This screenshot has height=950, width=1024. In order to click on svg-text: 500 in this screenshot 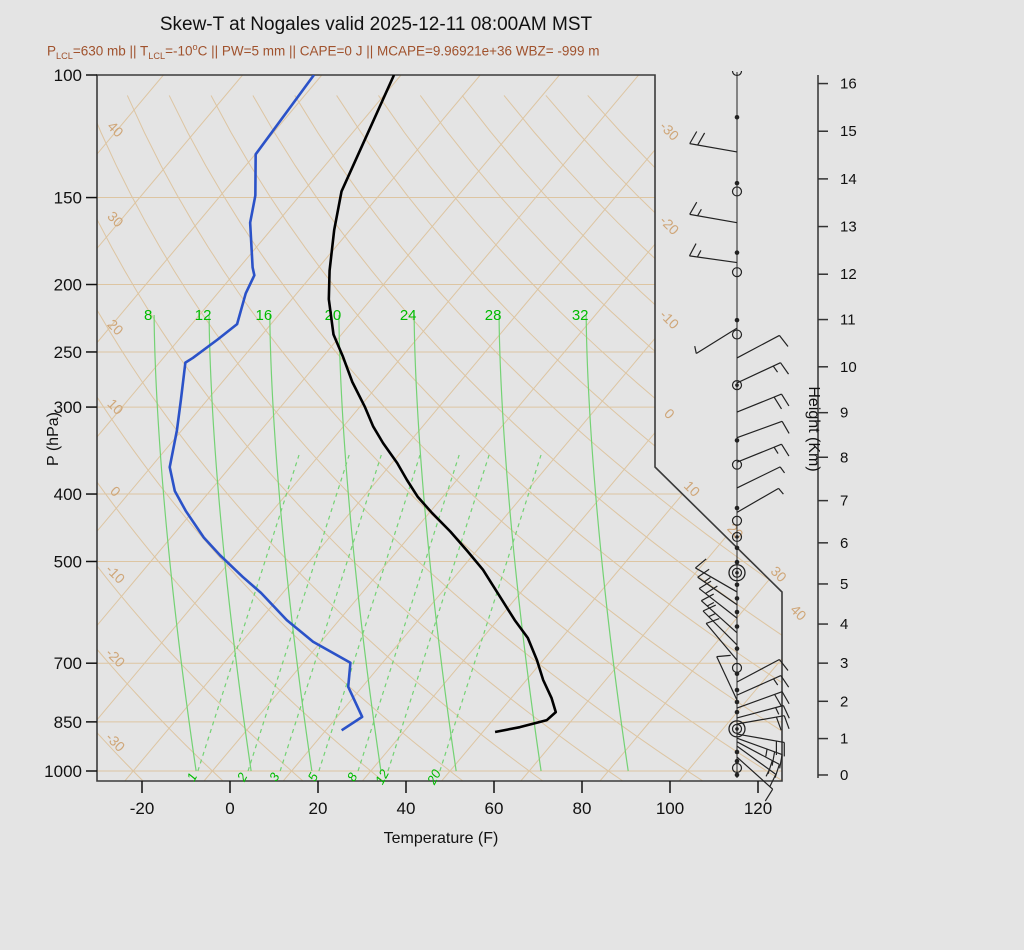, I will do `click(68, 561)`.